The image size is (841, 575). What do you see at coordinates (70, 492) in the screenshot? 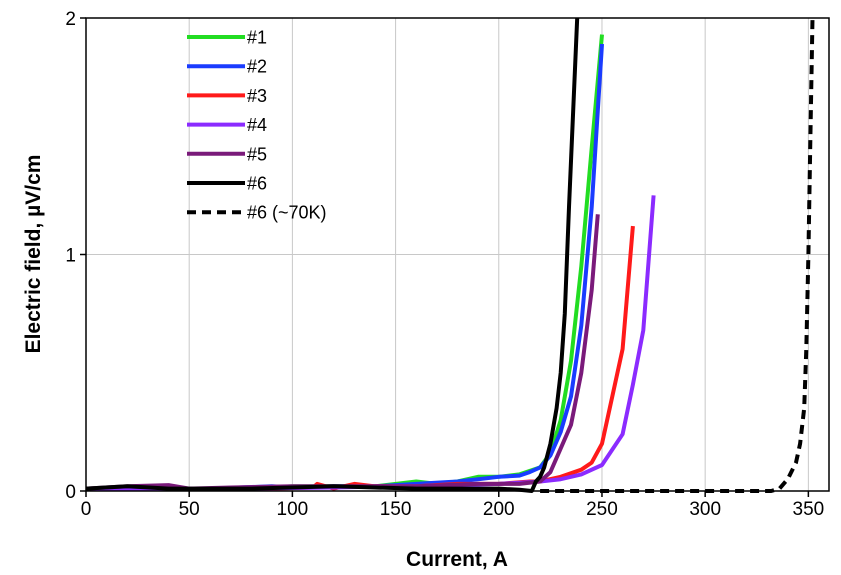
I see `y-tick-label: 0` at bounding box center [70, 492].